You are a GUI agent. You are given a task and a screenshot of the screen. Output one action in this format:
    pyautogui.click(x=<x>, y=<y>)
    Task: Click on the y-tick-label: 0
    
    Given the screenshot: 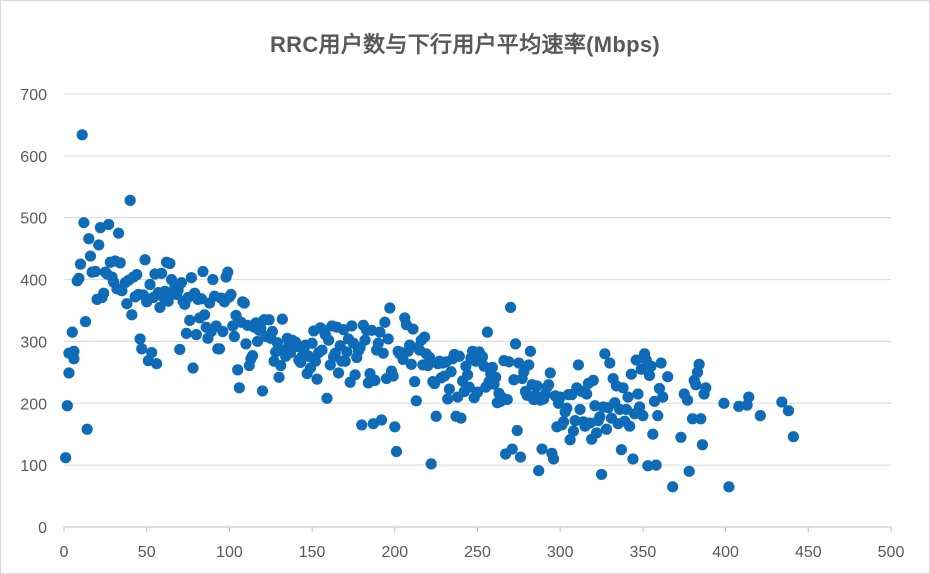 What is the action you would take?
    pyautogui.click(x=42, y=528)
    